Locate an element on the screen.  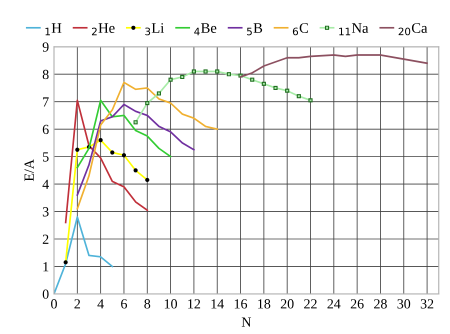
x-tick-label: 4 is located at coordinates (100, 303).